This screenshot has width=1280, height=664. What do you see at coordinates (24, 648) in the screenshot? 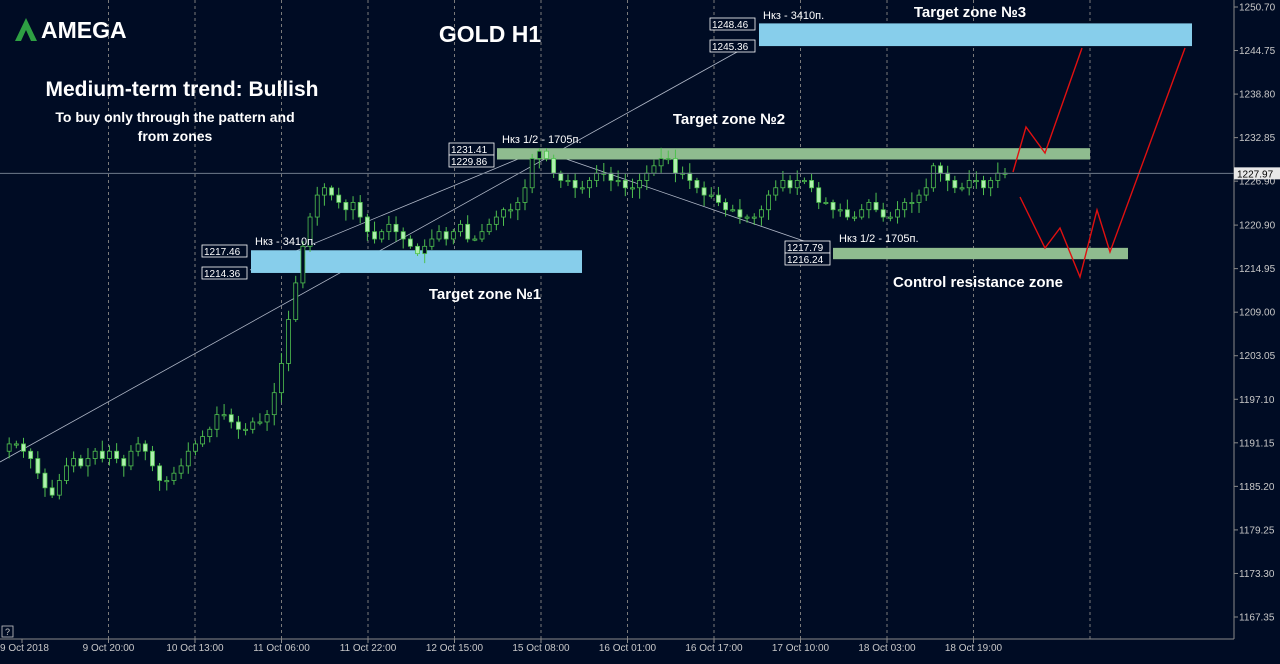
I see `x-tick-label: 9 Oct 2018` at bounding box center [24, 648].